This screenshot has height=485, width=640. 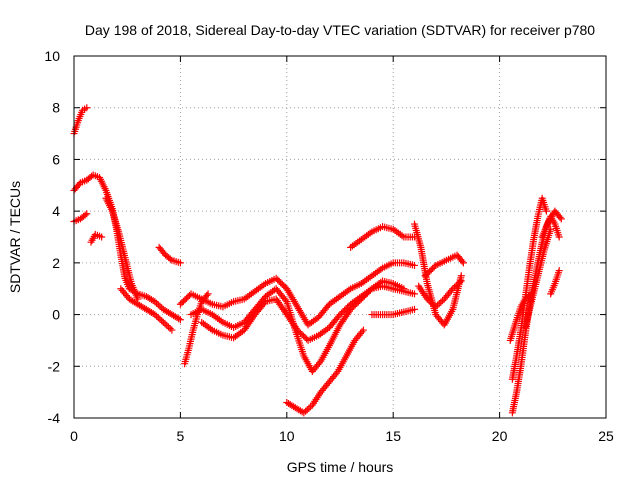 What do you see at coordinates (287, 436) in the screenshot?
I see `x-tick-label: 10` at bounding box center [287, 436].